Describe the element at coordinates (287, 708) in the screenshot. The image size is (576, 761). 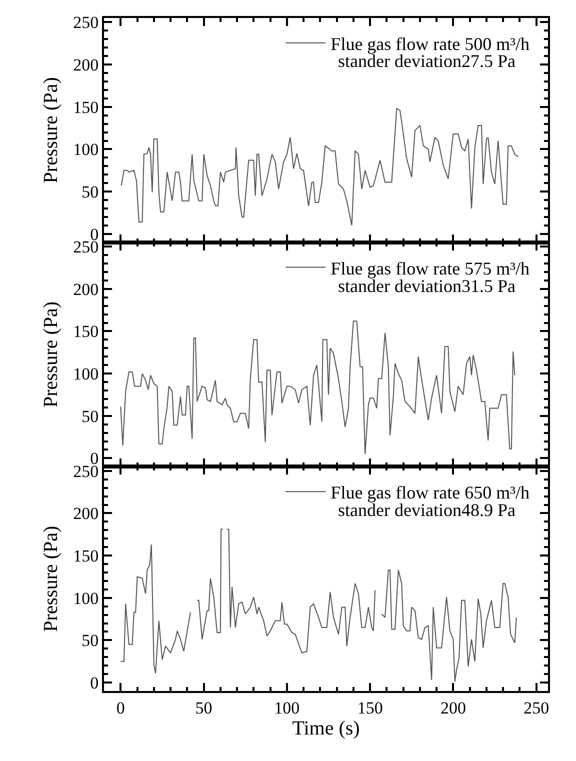
I see `x-tick-label: 100` at that location.